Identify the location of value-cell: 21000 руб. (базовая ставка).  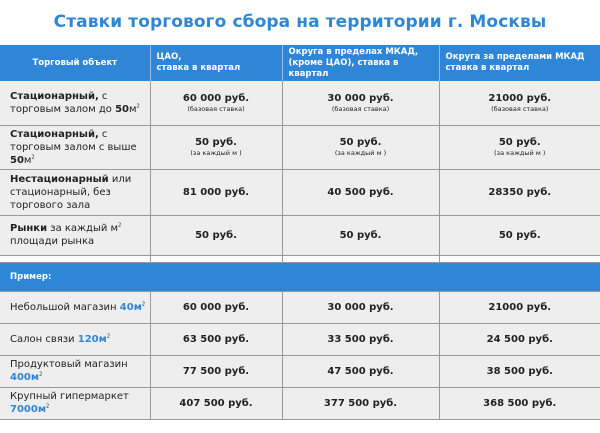
(519, 103).